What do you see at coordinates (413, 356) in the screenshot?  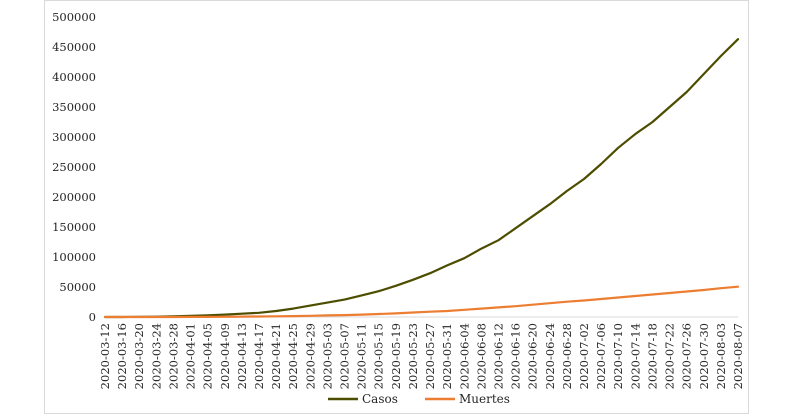 I see `x-tick-label: 2020-05-23` at bounding box center [413, 356].